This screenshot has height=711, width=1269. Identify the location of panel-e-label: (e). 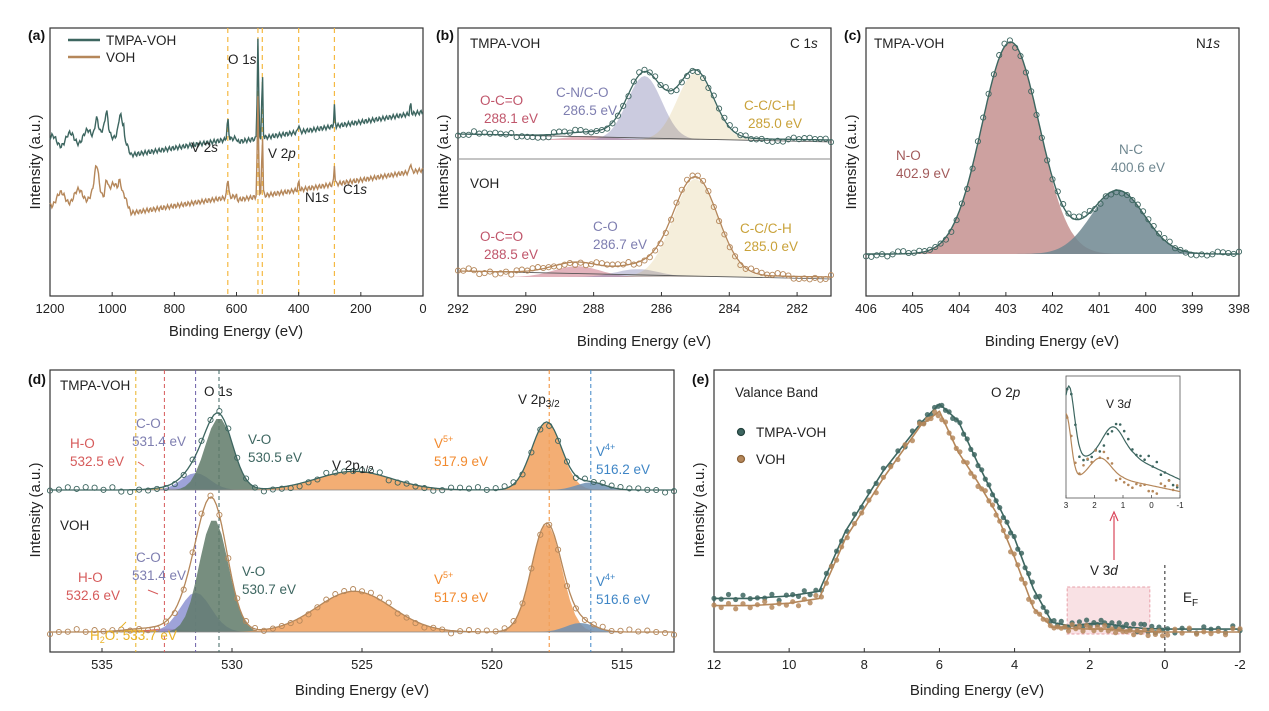
(700, 379).